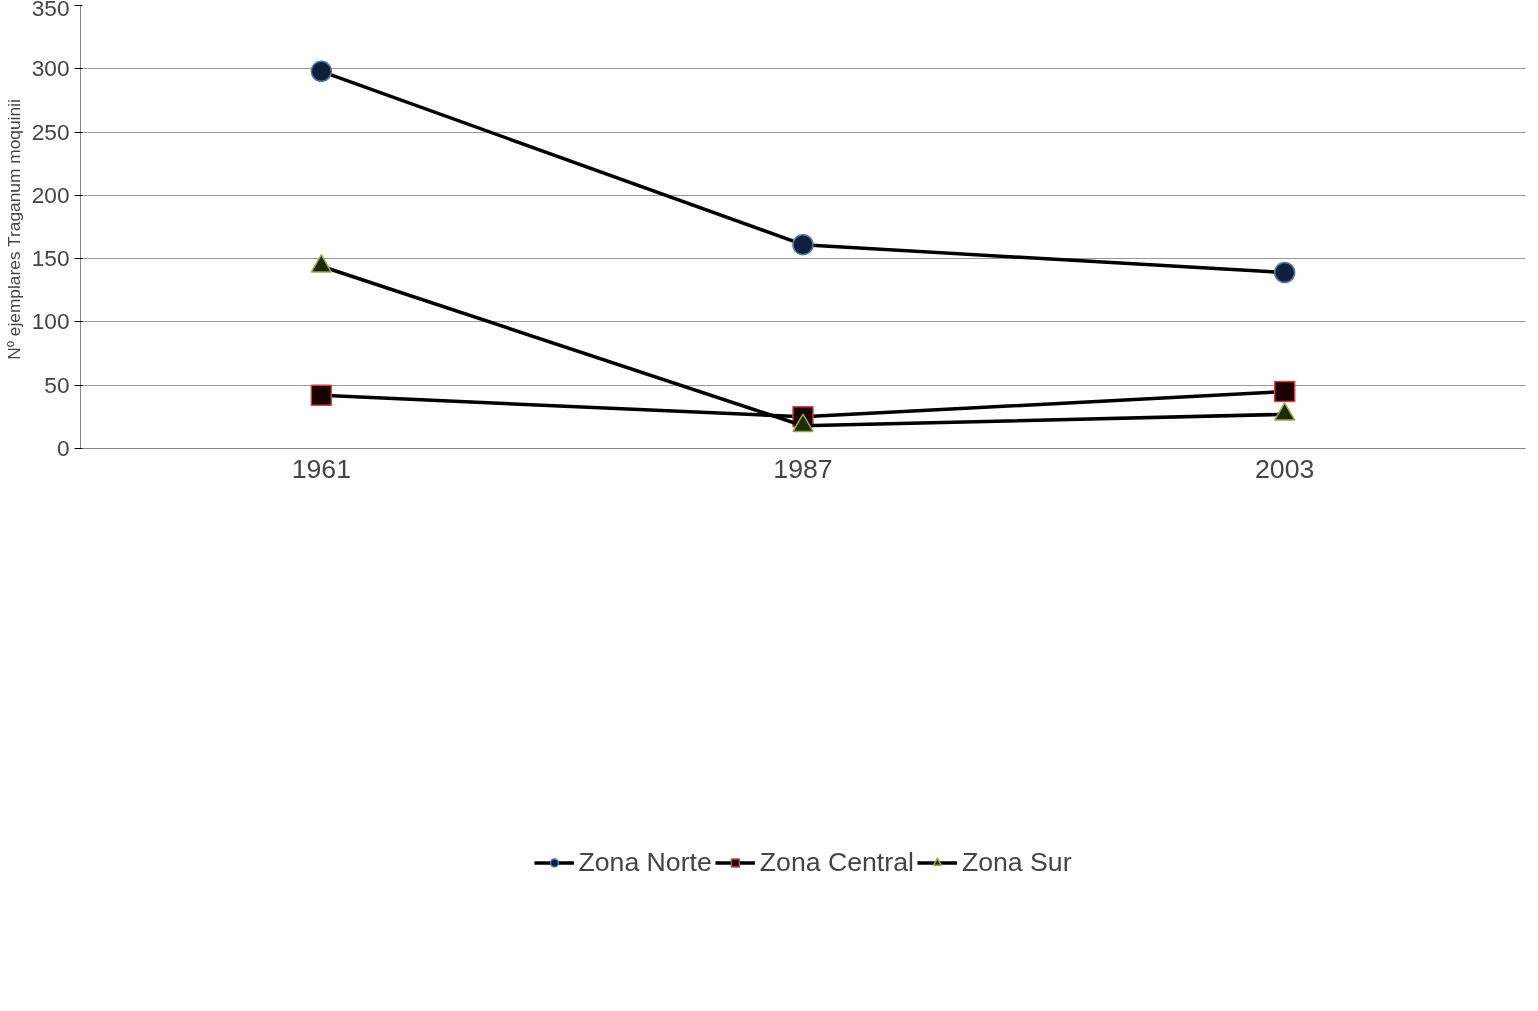 Image resolution: width=1538 pixels, height=1011 pixels. Describe the element at coordinates (13, 229) in the screenshot. I see `y-axis-title: Nº ejemplares Traganum moquinii` at that location.